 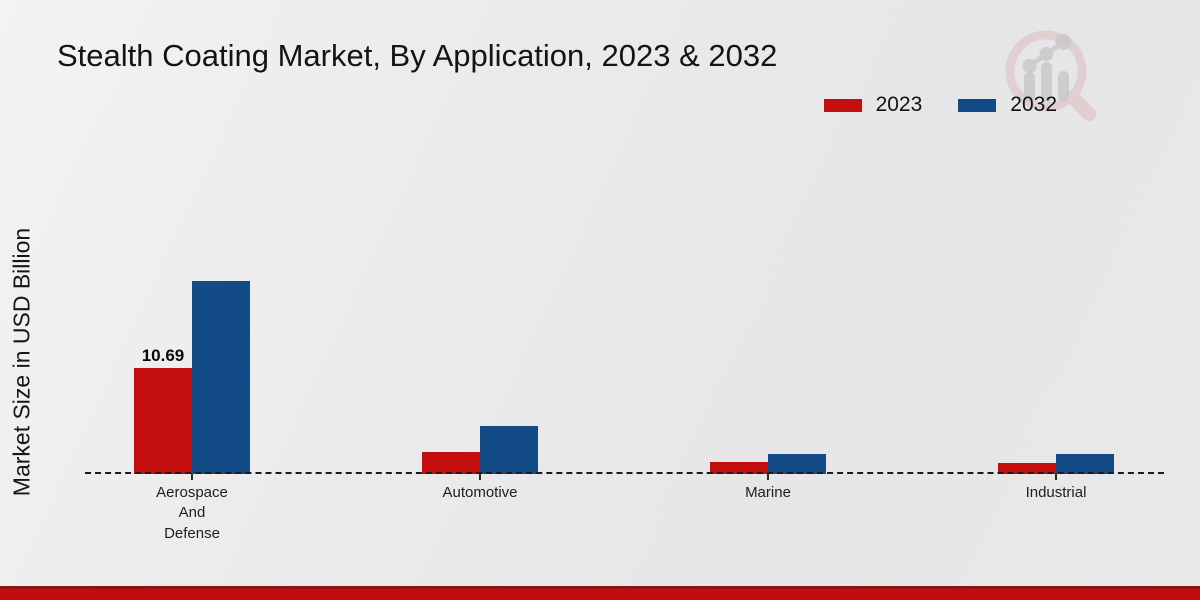 I want to click on bar-2023-automotive, so click(x=451, y=463).